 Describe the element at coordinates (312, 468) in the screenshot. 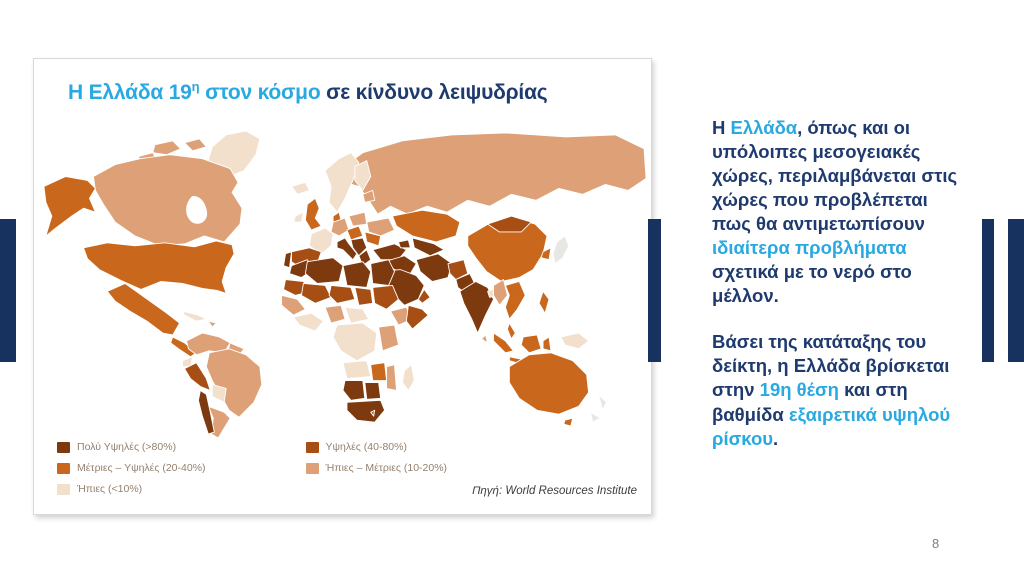

I see `legend-swatch-low-med` at that location.